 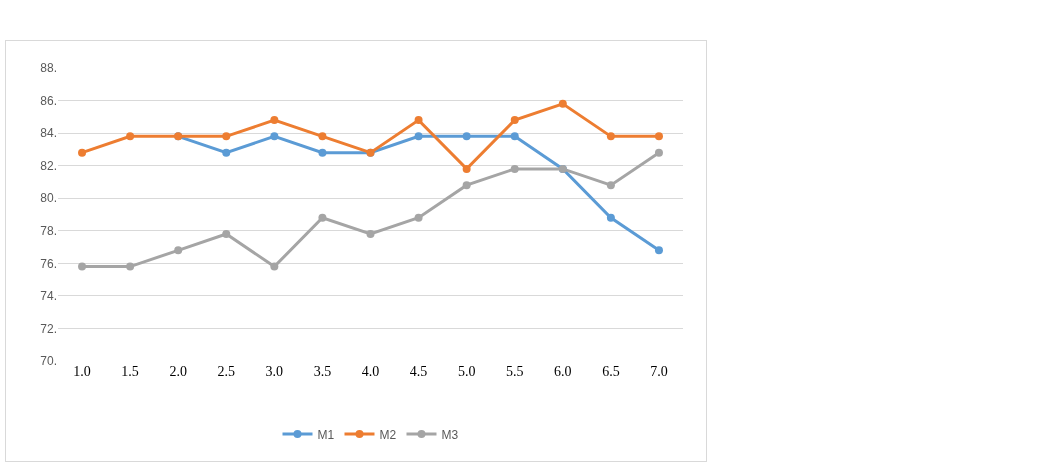 I want to click on x-tick-label: 3.0, so click(x=274, y=371).